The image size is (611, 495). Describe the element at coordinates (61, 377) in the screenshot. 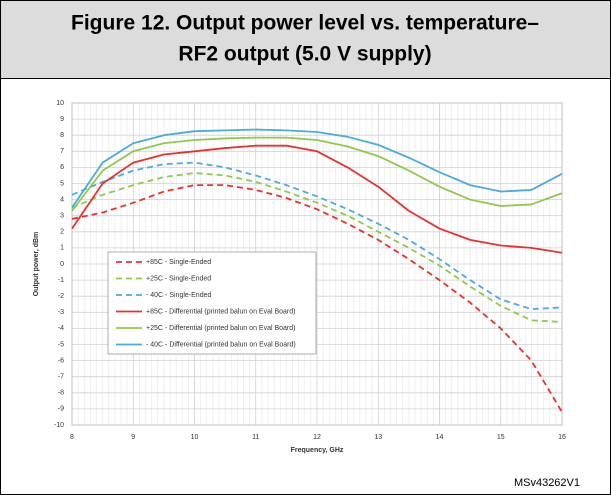

I see `y-tick-label: -7` at that location.